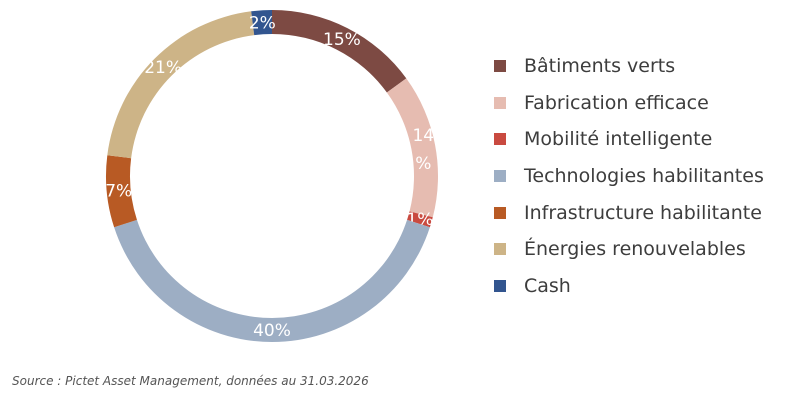 This screenshot has width=785, height=402. I want to click on legend-item-4: Technologies habilitantes, so click(629, 176).